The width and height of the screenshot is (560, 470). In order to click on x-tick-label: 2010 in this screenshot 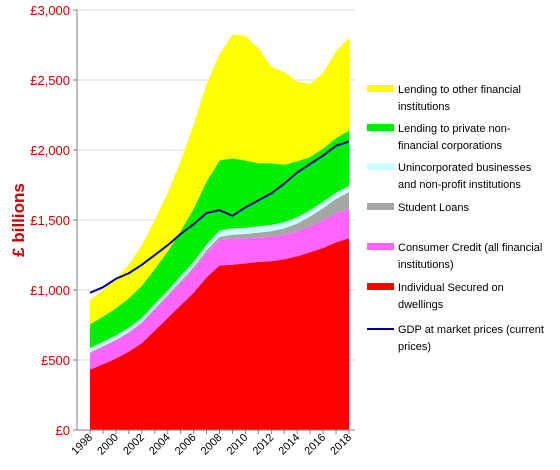, I will do `click(238, 445)`.